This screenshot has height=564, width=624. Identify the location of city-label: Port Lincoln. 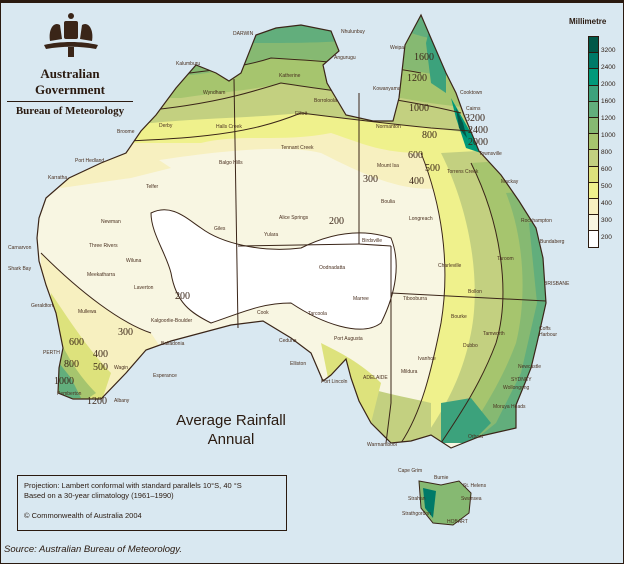
(334, 382).